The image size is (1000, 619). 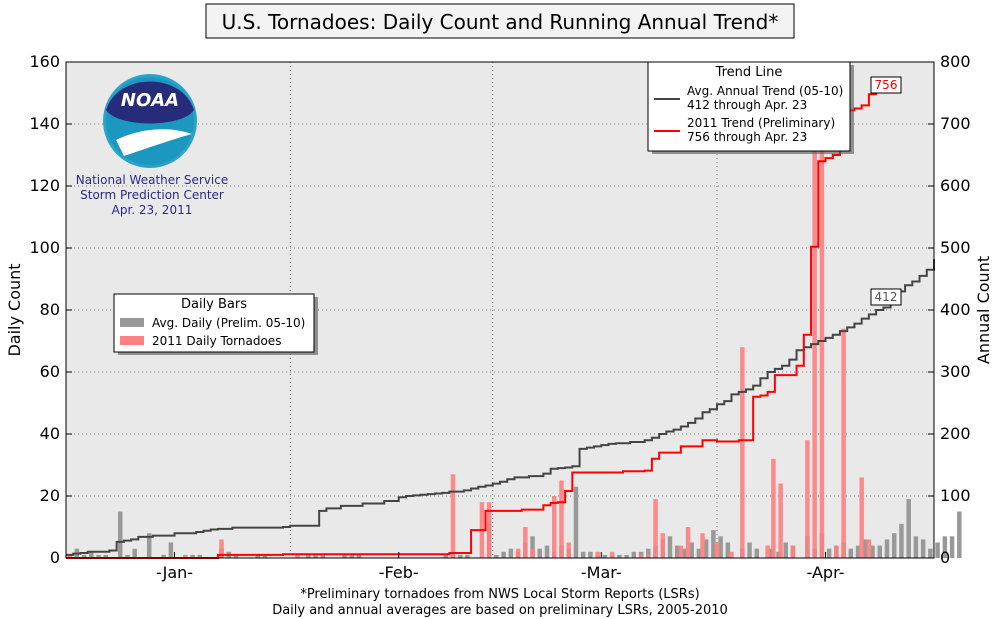 I want to click on legend-avg-daily-label: Avg. Daily (Prelim. 05-10), so click(x=228, y=323).